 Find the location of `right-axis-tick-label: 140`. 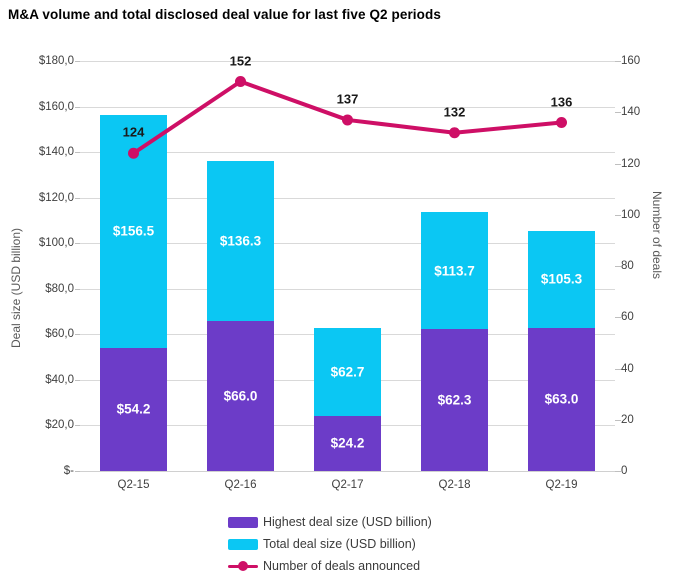

right-axis-tick-label: 140 is located at coordinates (631, 112).